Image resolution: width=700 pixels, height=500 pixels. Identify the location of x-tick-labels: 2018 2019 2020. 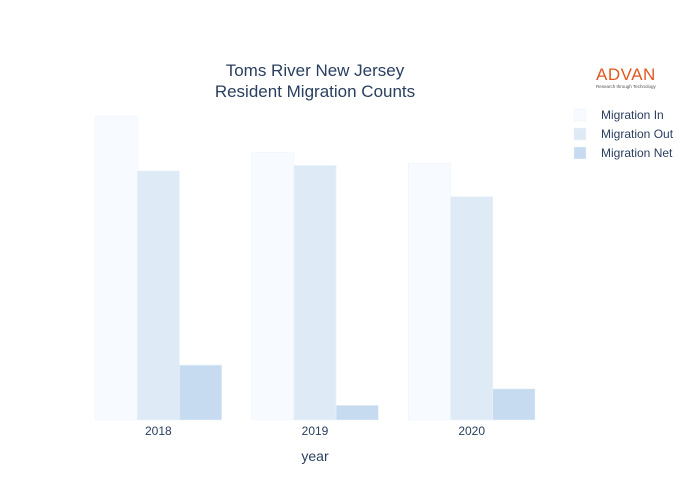
(315, 431).